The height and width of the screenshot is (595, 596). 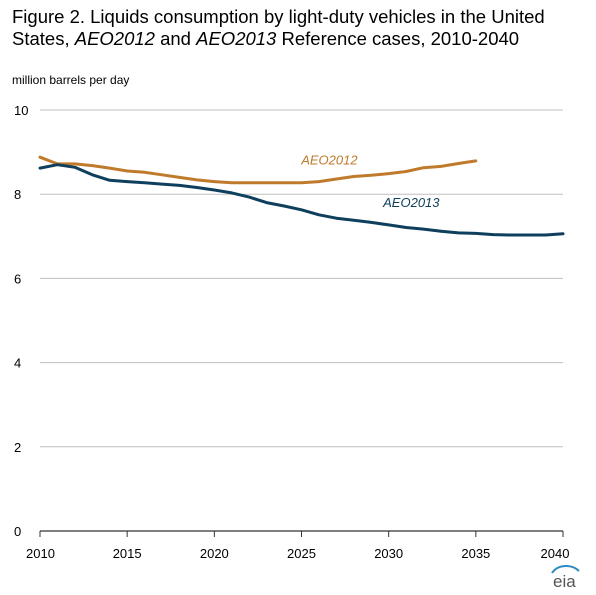 I want to click on title-part-3: Reference cases, 2010-2040, so click(x=398, y=38).